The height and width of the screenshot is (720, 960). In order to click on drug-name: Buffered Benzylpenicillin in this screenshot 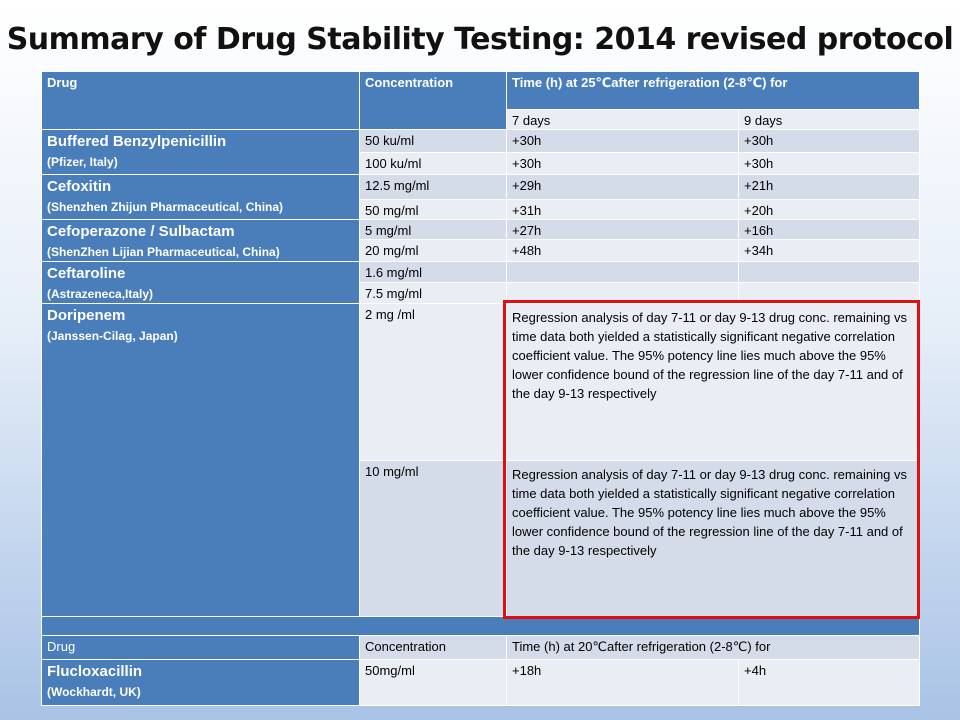, I will do `click(137, 141)`.